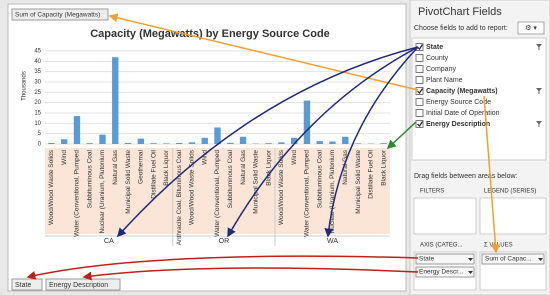  I want to click on y-axis-label: Thousands, so click(25, 86).